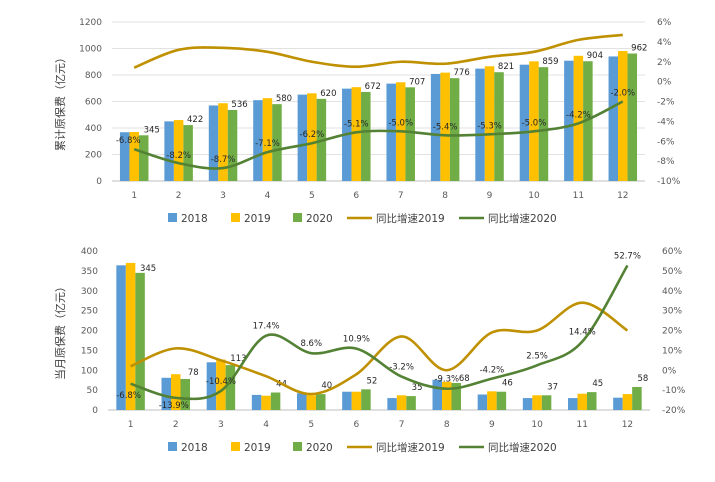 The height and width of the screenshot is (482, 715). I want to click on panel1-line-同比增速2019, so click(378, 51).